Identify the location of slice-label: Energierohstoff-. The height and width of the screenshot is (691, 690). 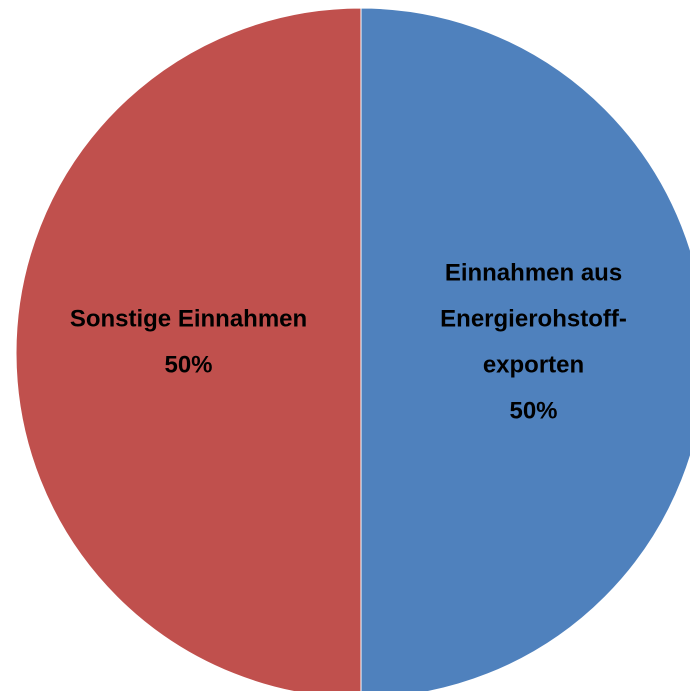
(533, 318).